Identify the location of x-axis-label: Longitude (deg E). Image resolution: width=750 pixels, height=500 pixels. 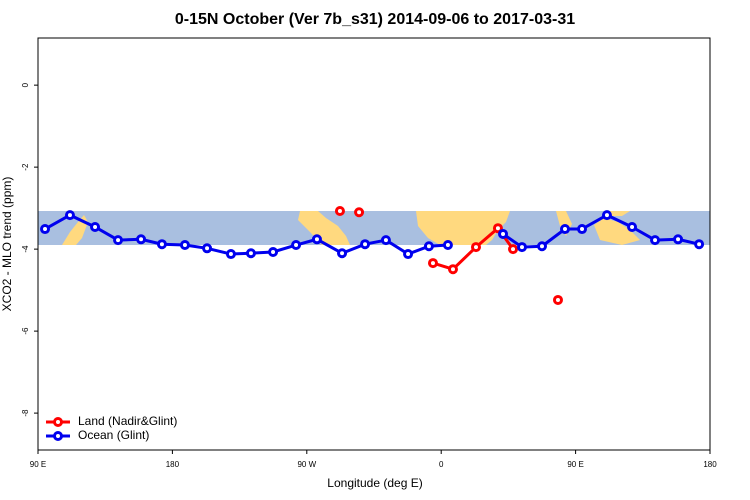
(374, 483).